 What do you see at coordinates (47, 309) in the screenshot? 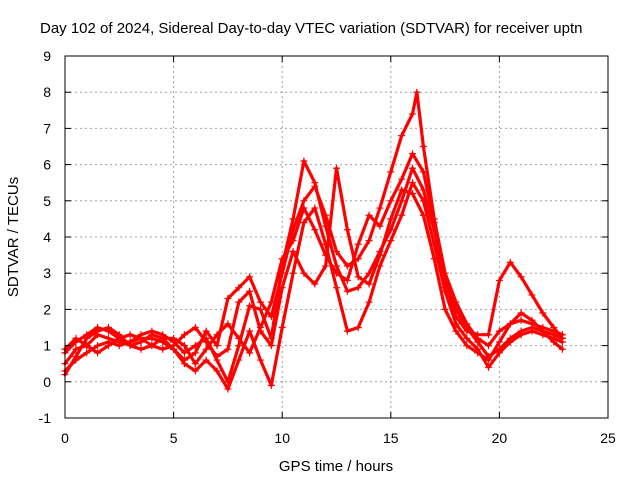
I see `y-tick-label: 2` at bounding box center [47, 309].